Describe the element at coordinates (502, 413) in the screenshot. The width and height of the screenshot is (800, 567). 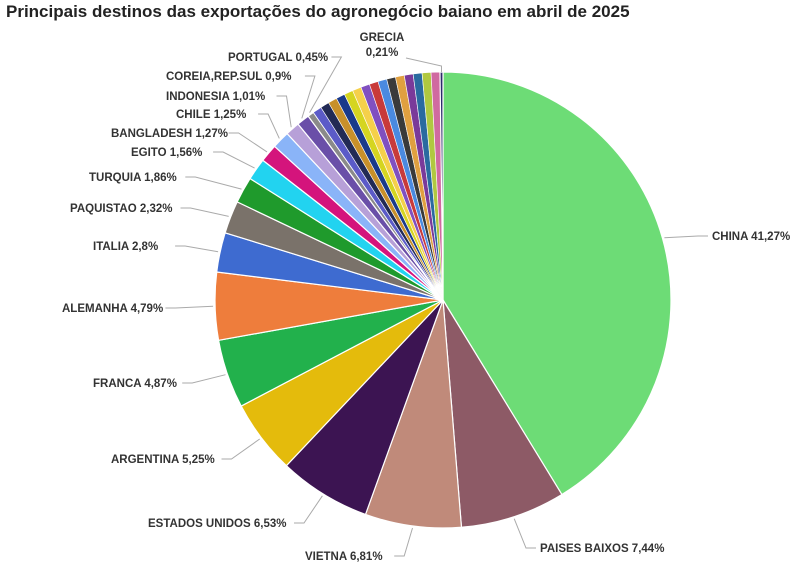
I see `slice-paises-baixos` at that location.